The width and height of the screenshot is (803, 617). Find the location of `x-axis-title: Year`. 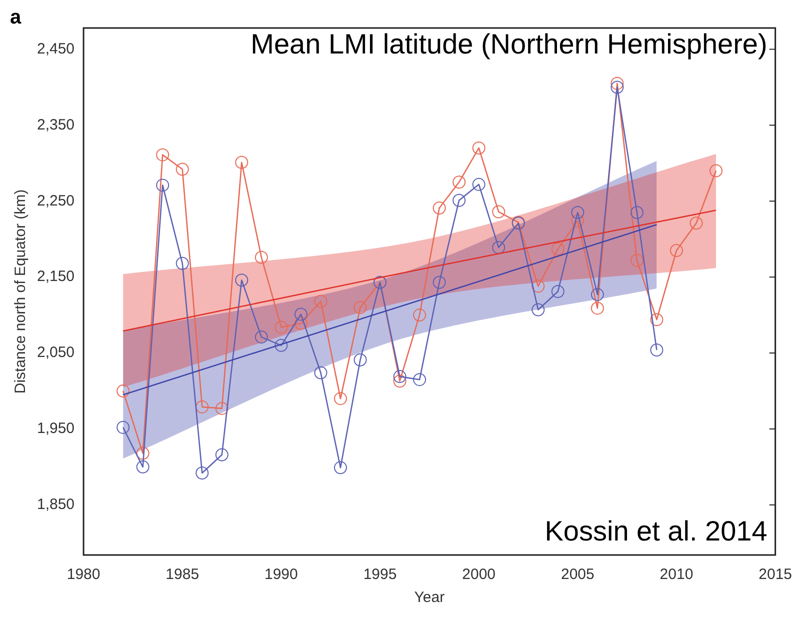

x-axis-title: Year is located at coordinates (429, 597).